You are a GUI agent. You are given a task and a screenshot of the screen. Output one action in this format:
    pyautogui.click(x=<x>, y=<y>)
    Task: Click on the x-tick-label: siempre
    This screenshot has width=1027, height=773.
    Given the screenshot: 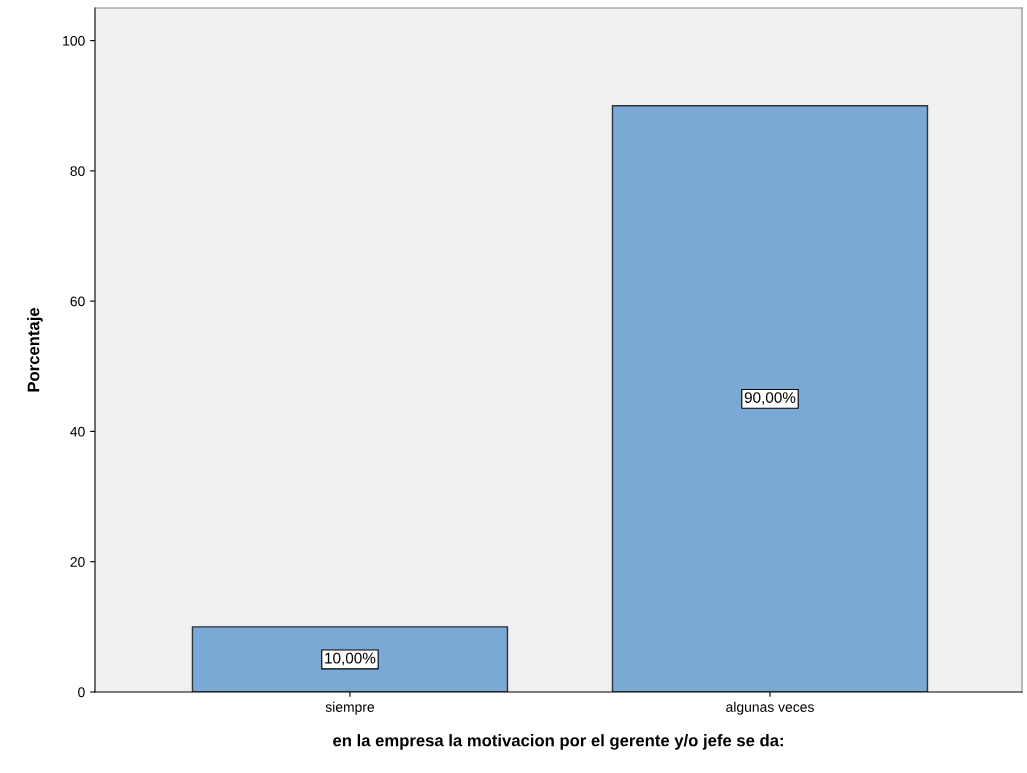 What is the action you would take?
    pyautogui.click(x=350, y=708)
    